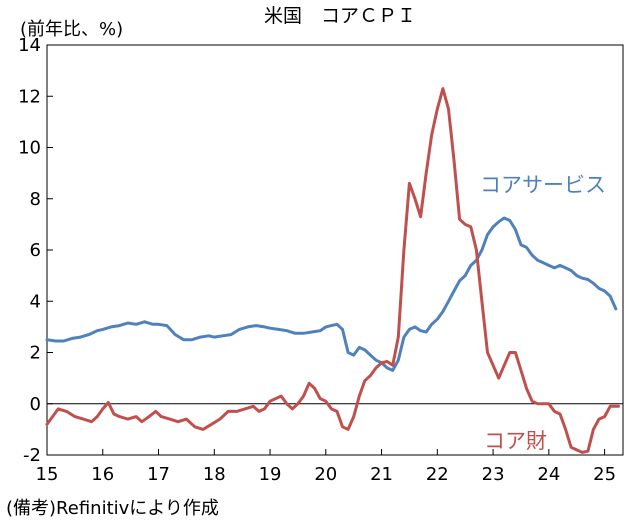 Image resolution: width=641 pixels, height=526 pixels. Describe the element at coordinates (543, 185) in the screenshot. I see `series-label-0: コアサービス` at that location.